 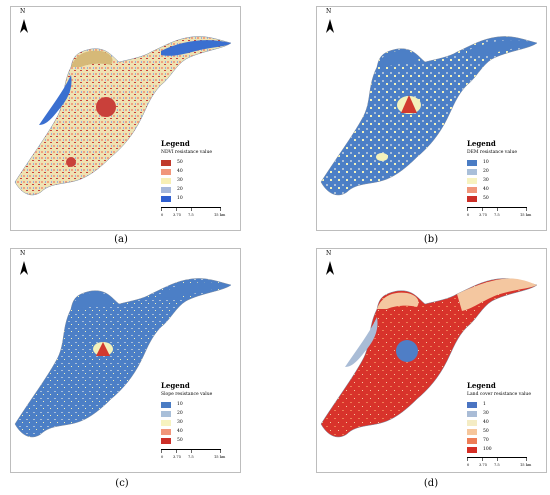 I want to click on ndvi-reservoir, so click(x=92, y=58).